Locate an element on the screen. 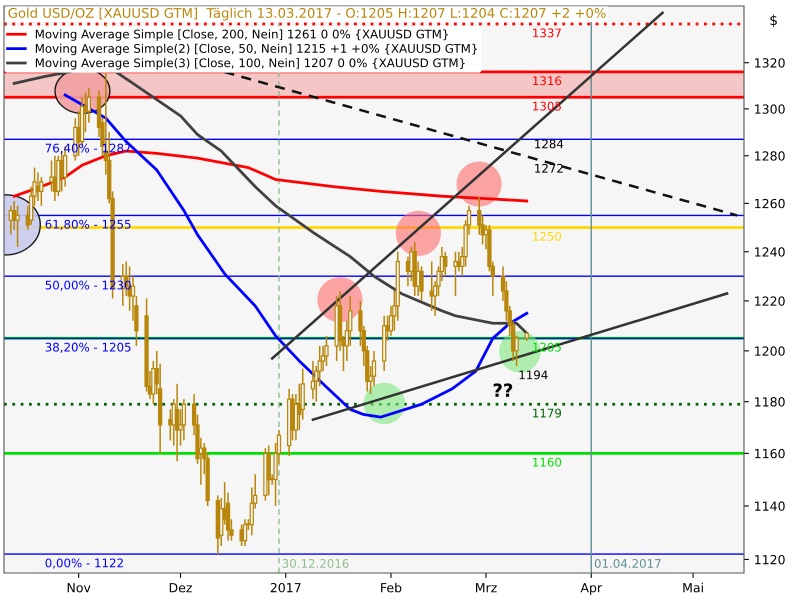 Image resolution: width=800 pixels, height=600 pixels. ref-line-label: 1179 is located at coordinates (547, 413).